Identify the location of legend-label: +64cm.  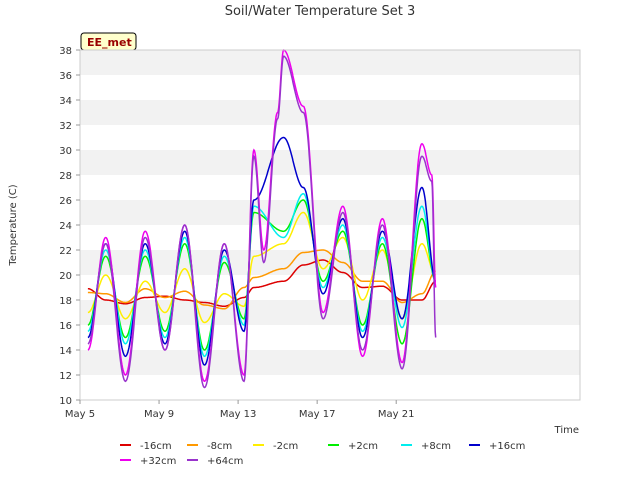
(225, 461).